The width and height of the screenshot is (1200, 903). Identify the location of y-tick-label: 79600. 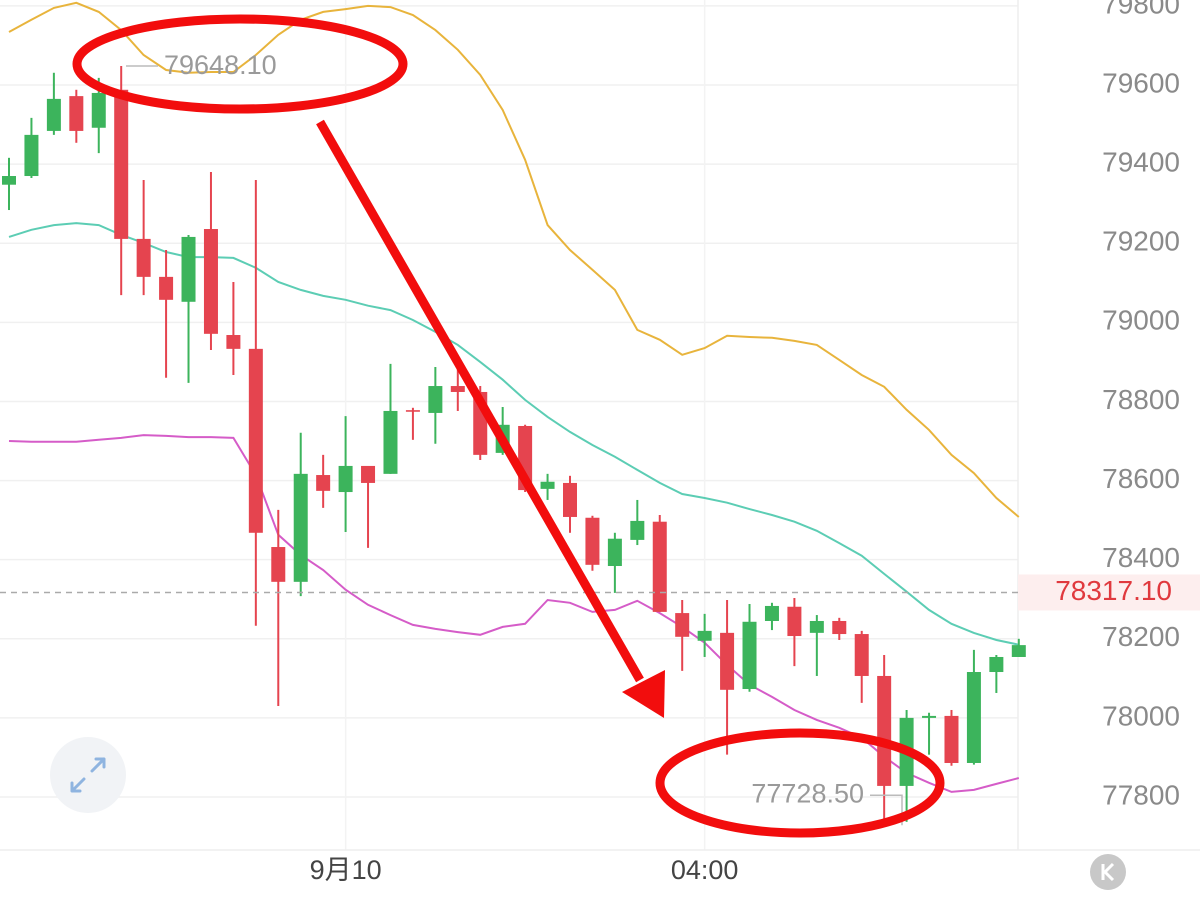
(1141, 82).